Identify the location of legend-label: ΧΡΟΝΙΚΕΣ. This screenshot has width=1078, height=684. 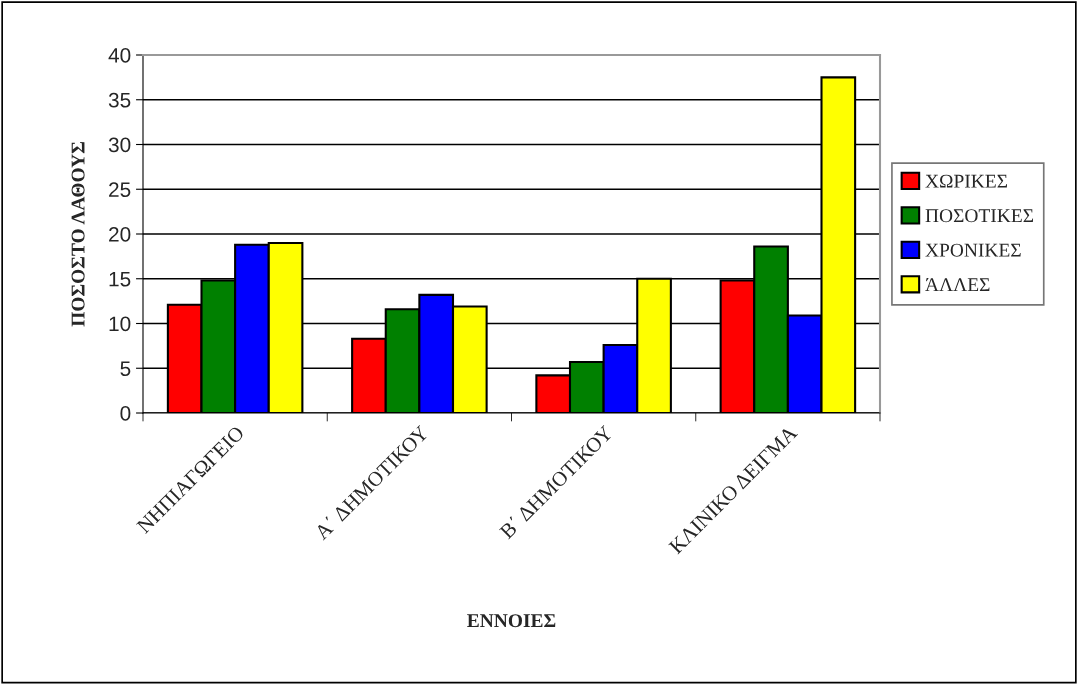
(973, 250).